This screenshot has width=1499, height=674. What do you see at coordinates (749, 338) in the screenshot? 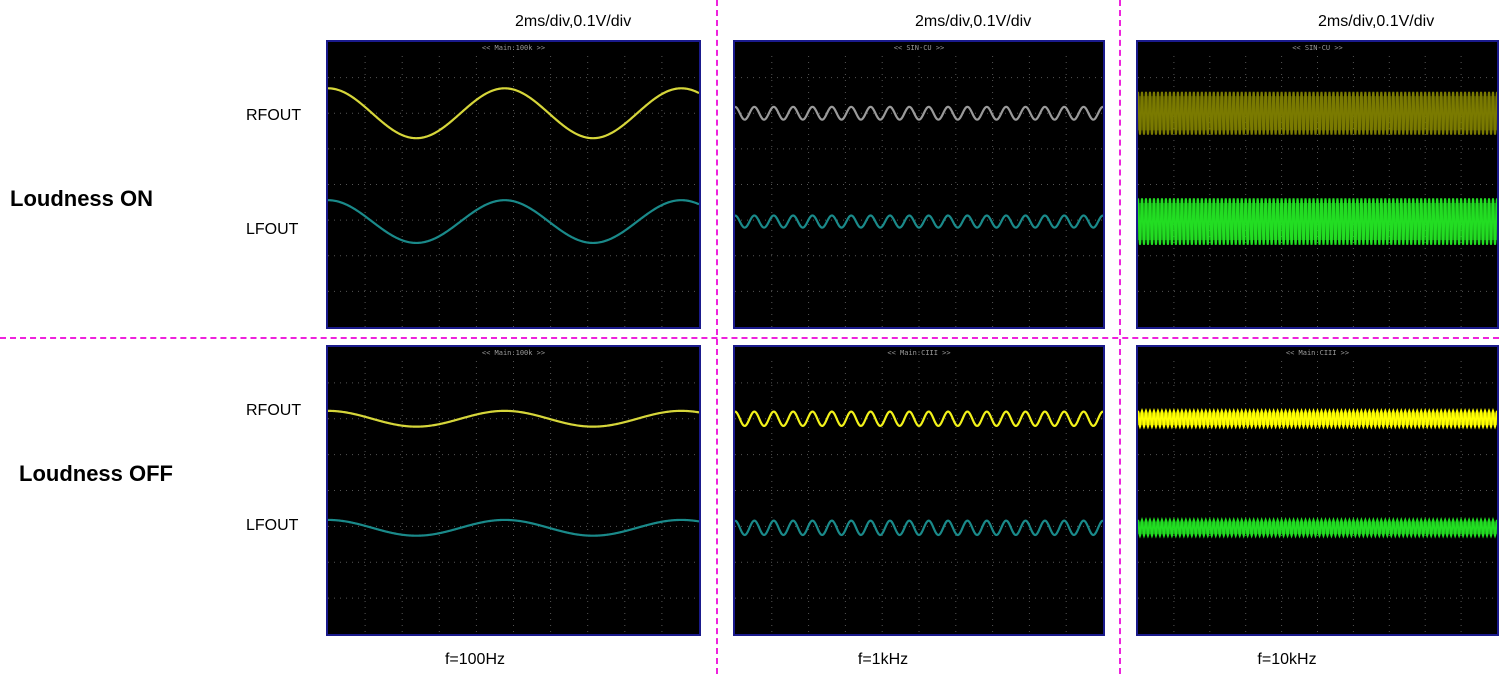
I see `row-divider` at bounding box center [749, 338].